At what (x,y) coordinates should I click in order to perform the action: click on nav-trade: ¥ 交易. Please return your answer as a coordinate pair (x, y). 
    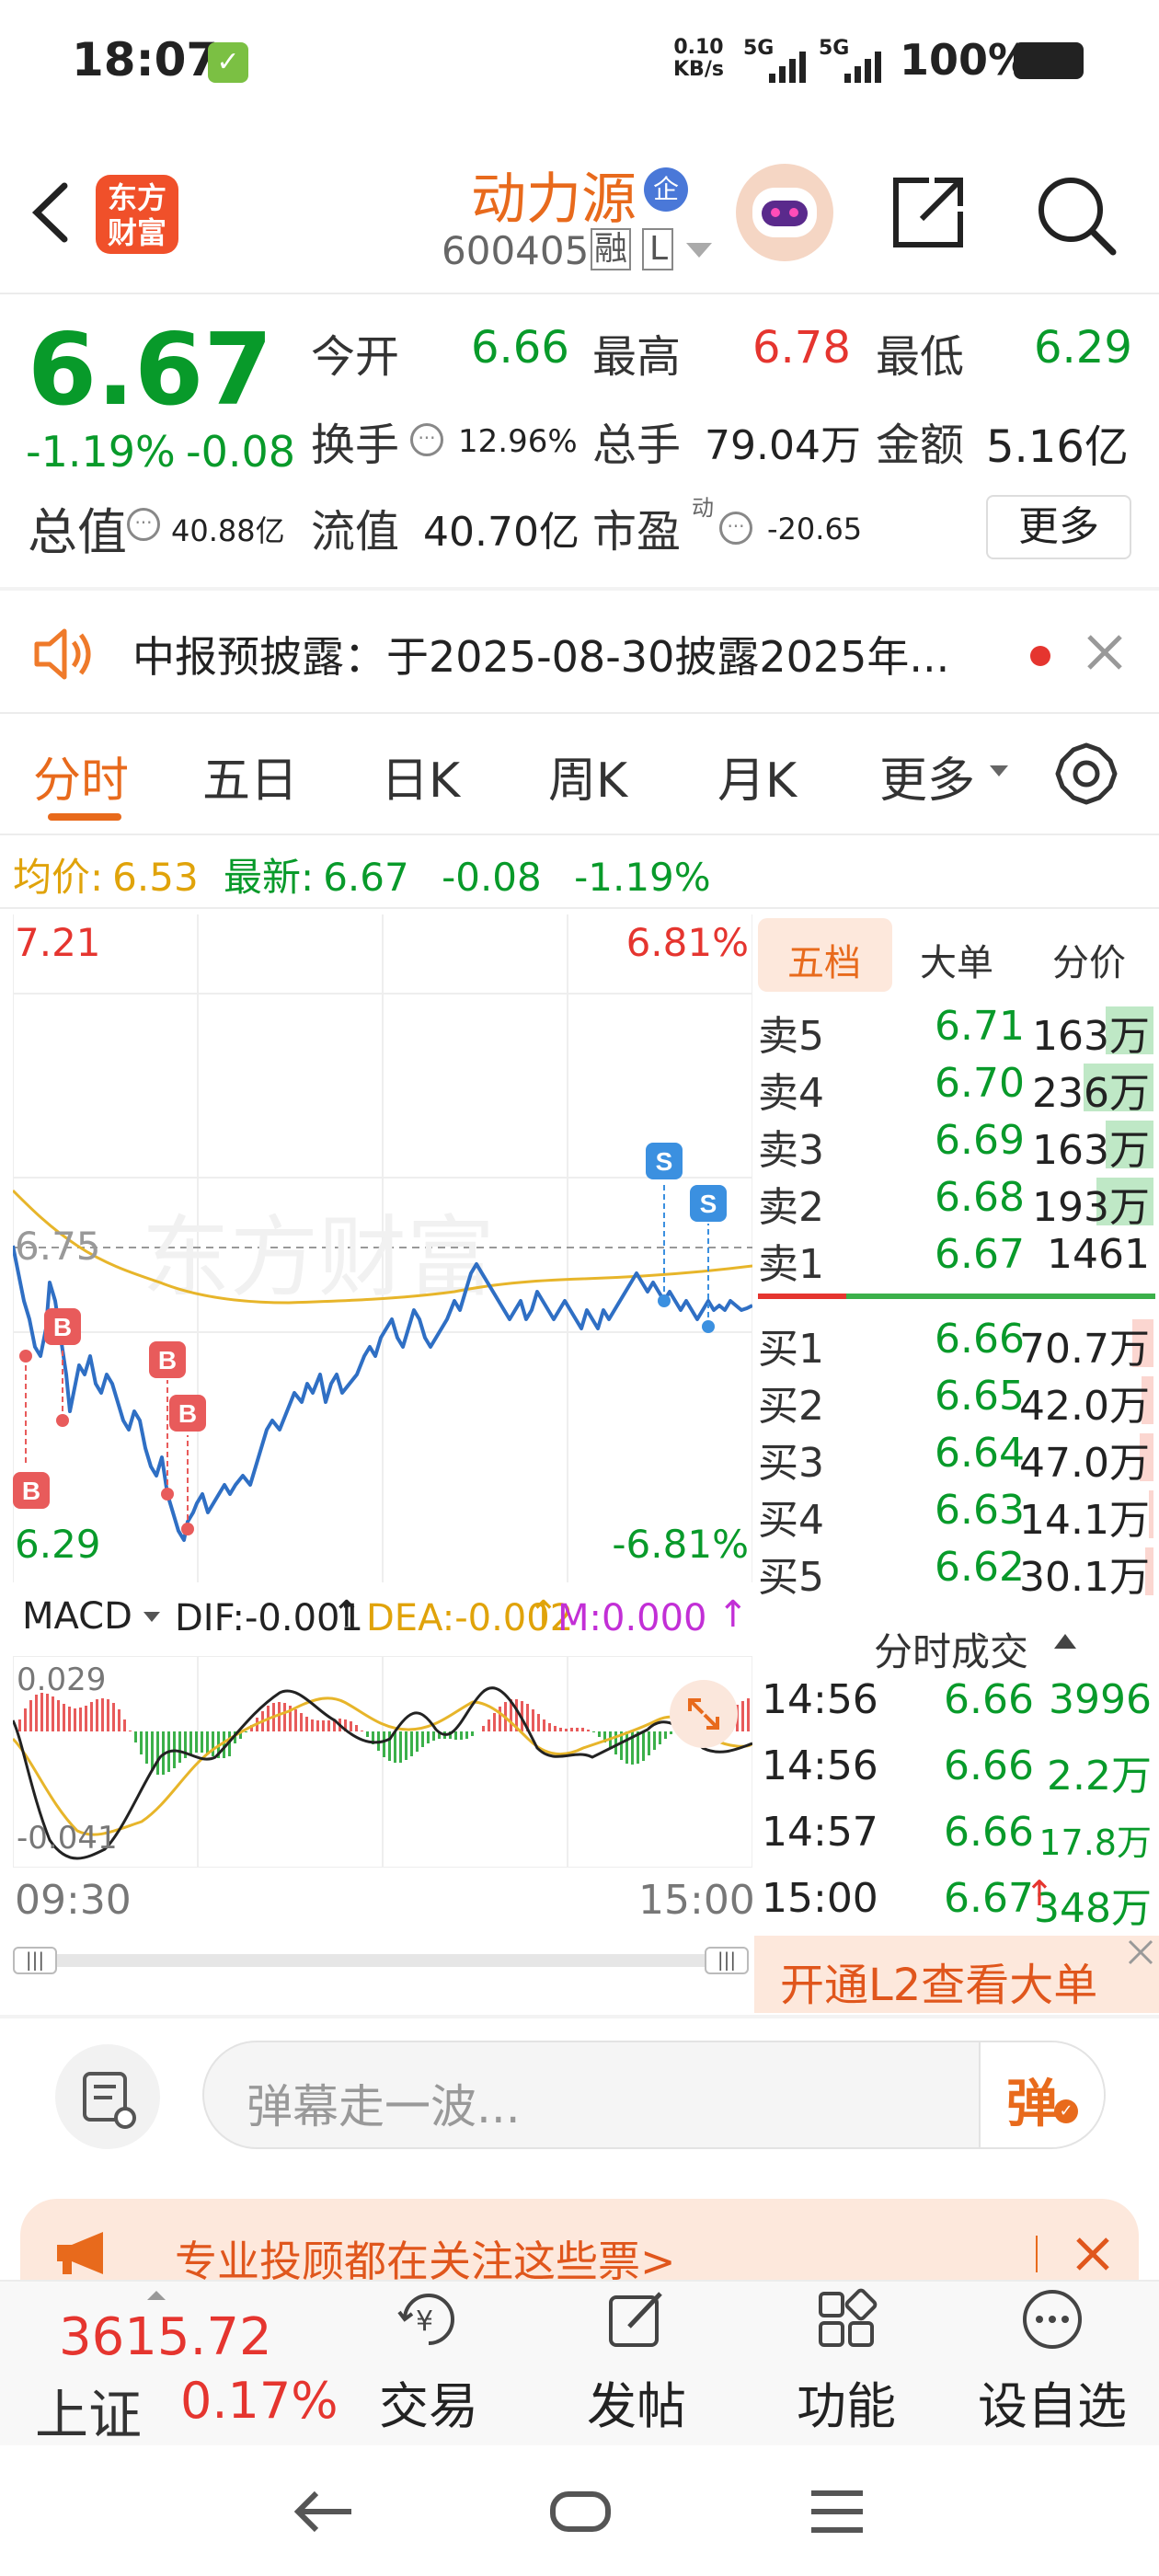
    Looking at the image, I should click on (428, 2362).